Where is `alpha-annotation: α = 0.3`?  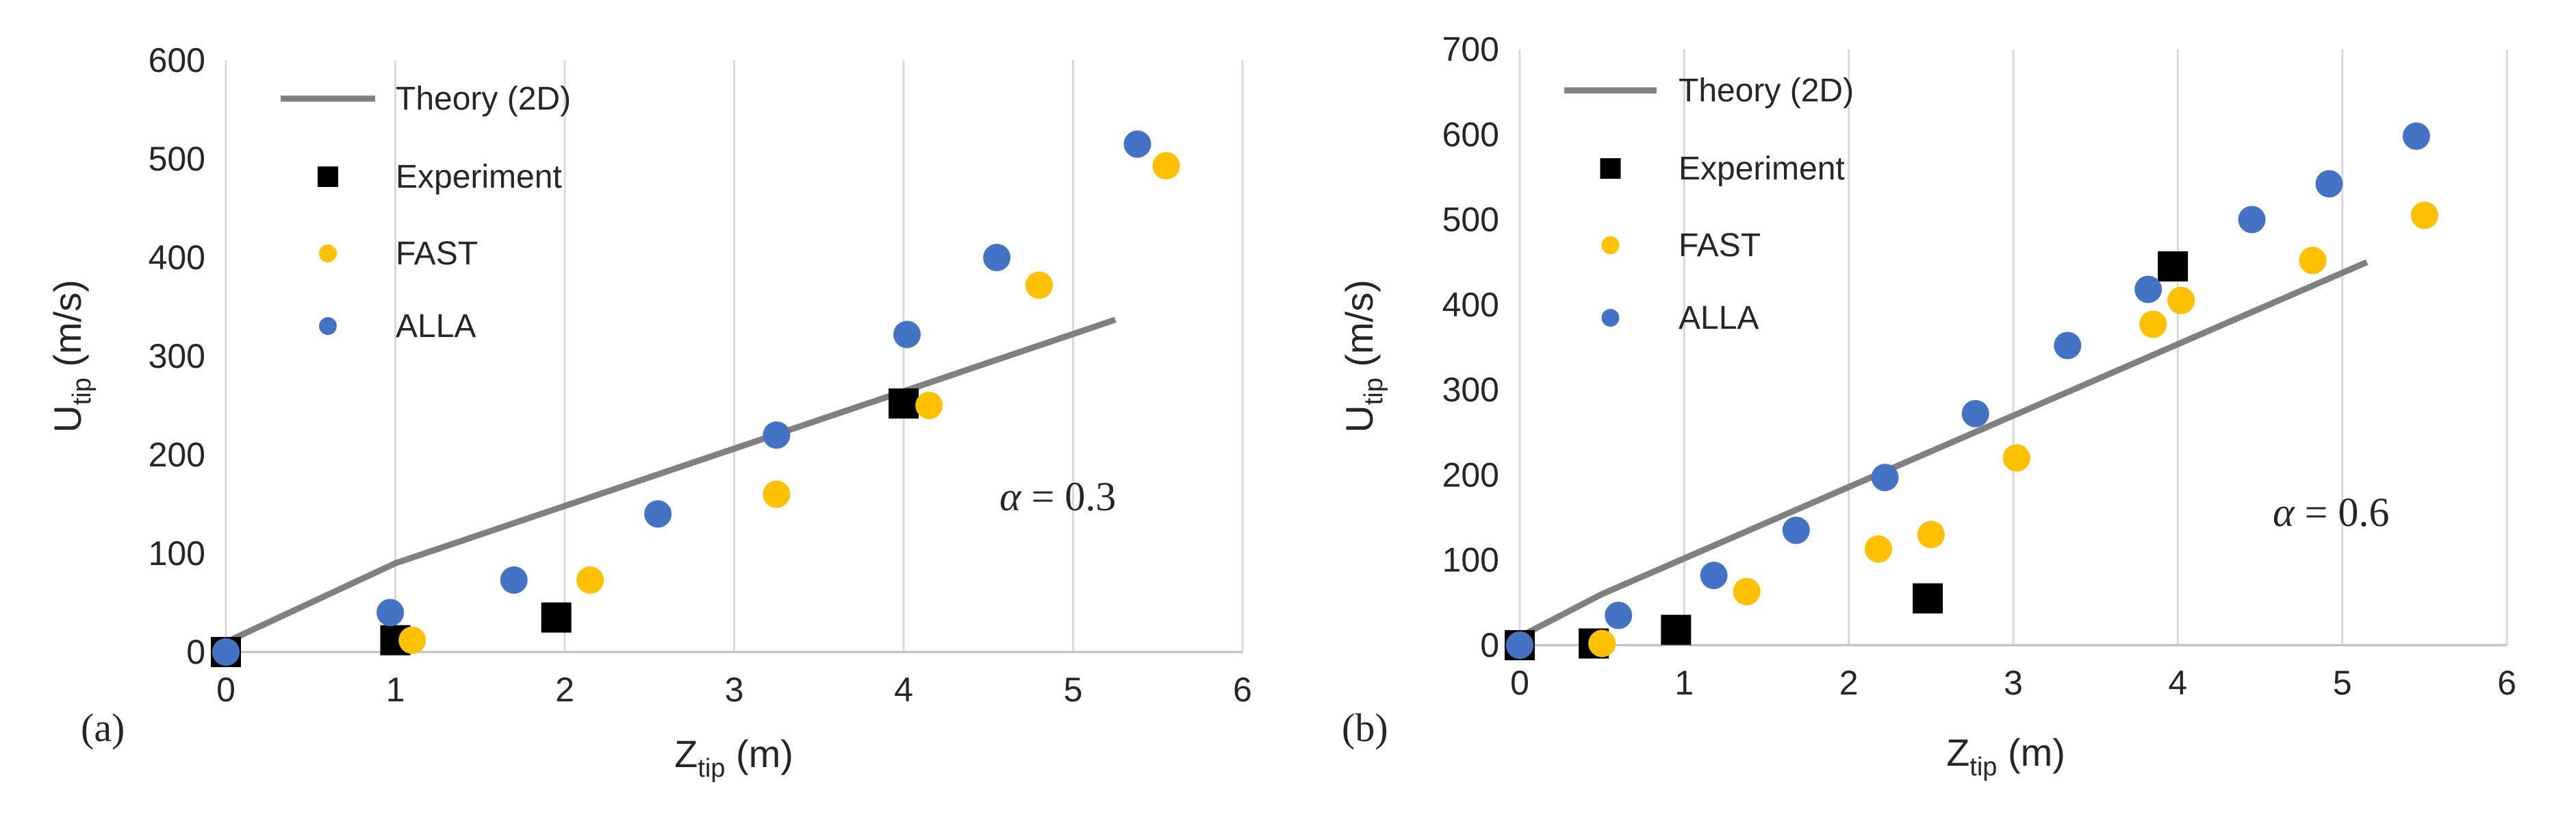 alpha-annotation: α = 0.3 is located at coordinates (1057, 496).